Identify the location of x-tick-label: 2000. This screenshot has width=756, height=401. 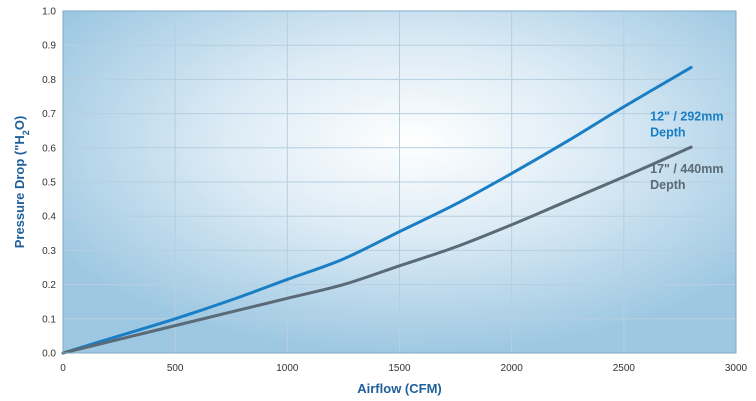
(512, 368).